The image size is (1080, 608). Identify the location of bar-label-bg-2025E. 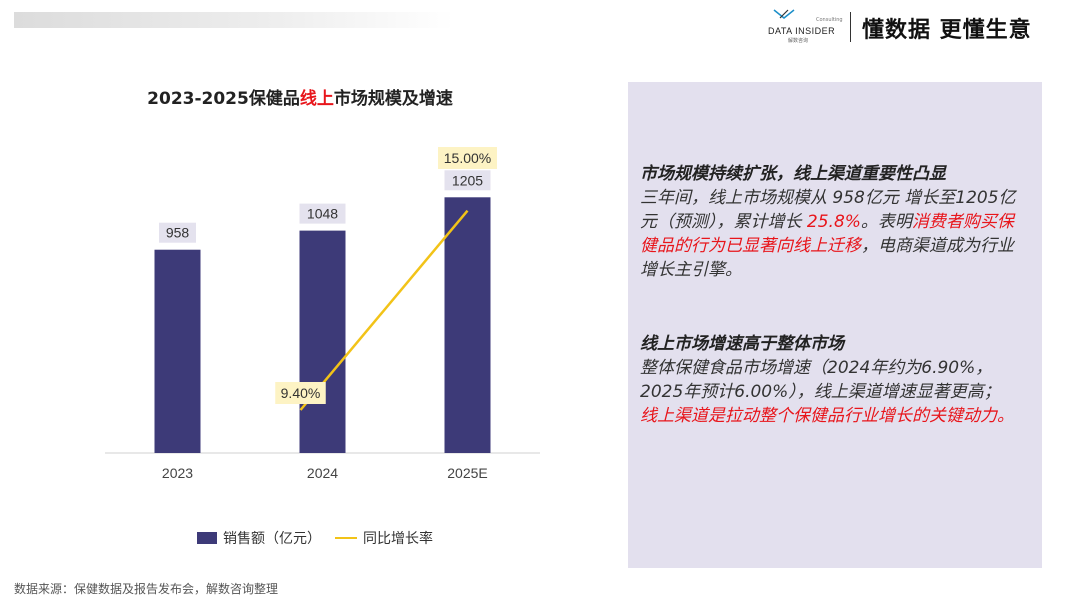
(467, 180).